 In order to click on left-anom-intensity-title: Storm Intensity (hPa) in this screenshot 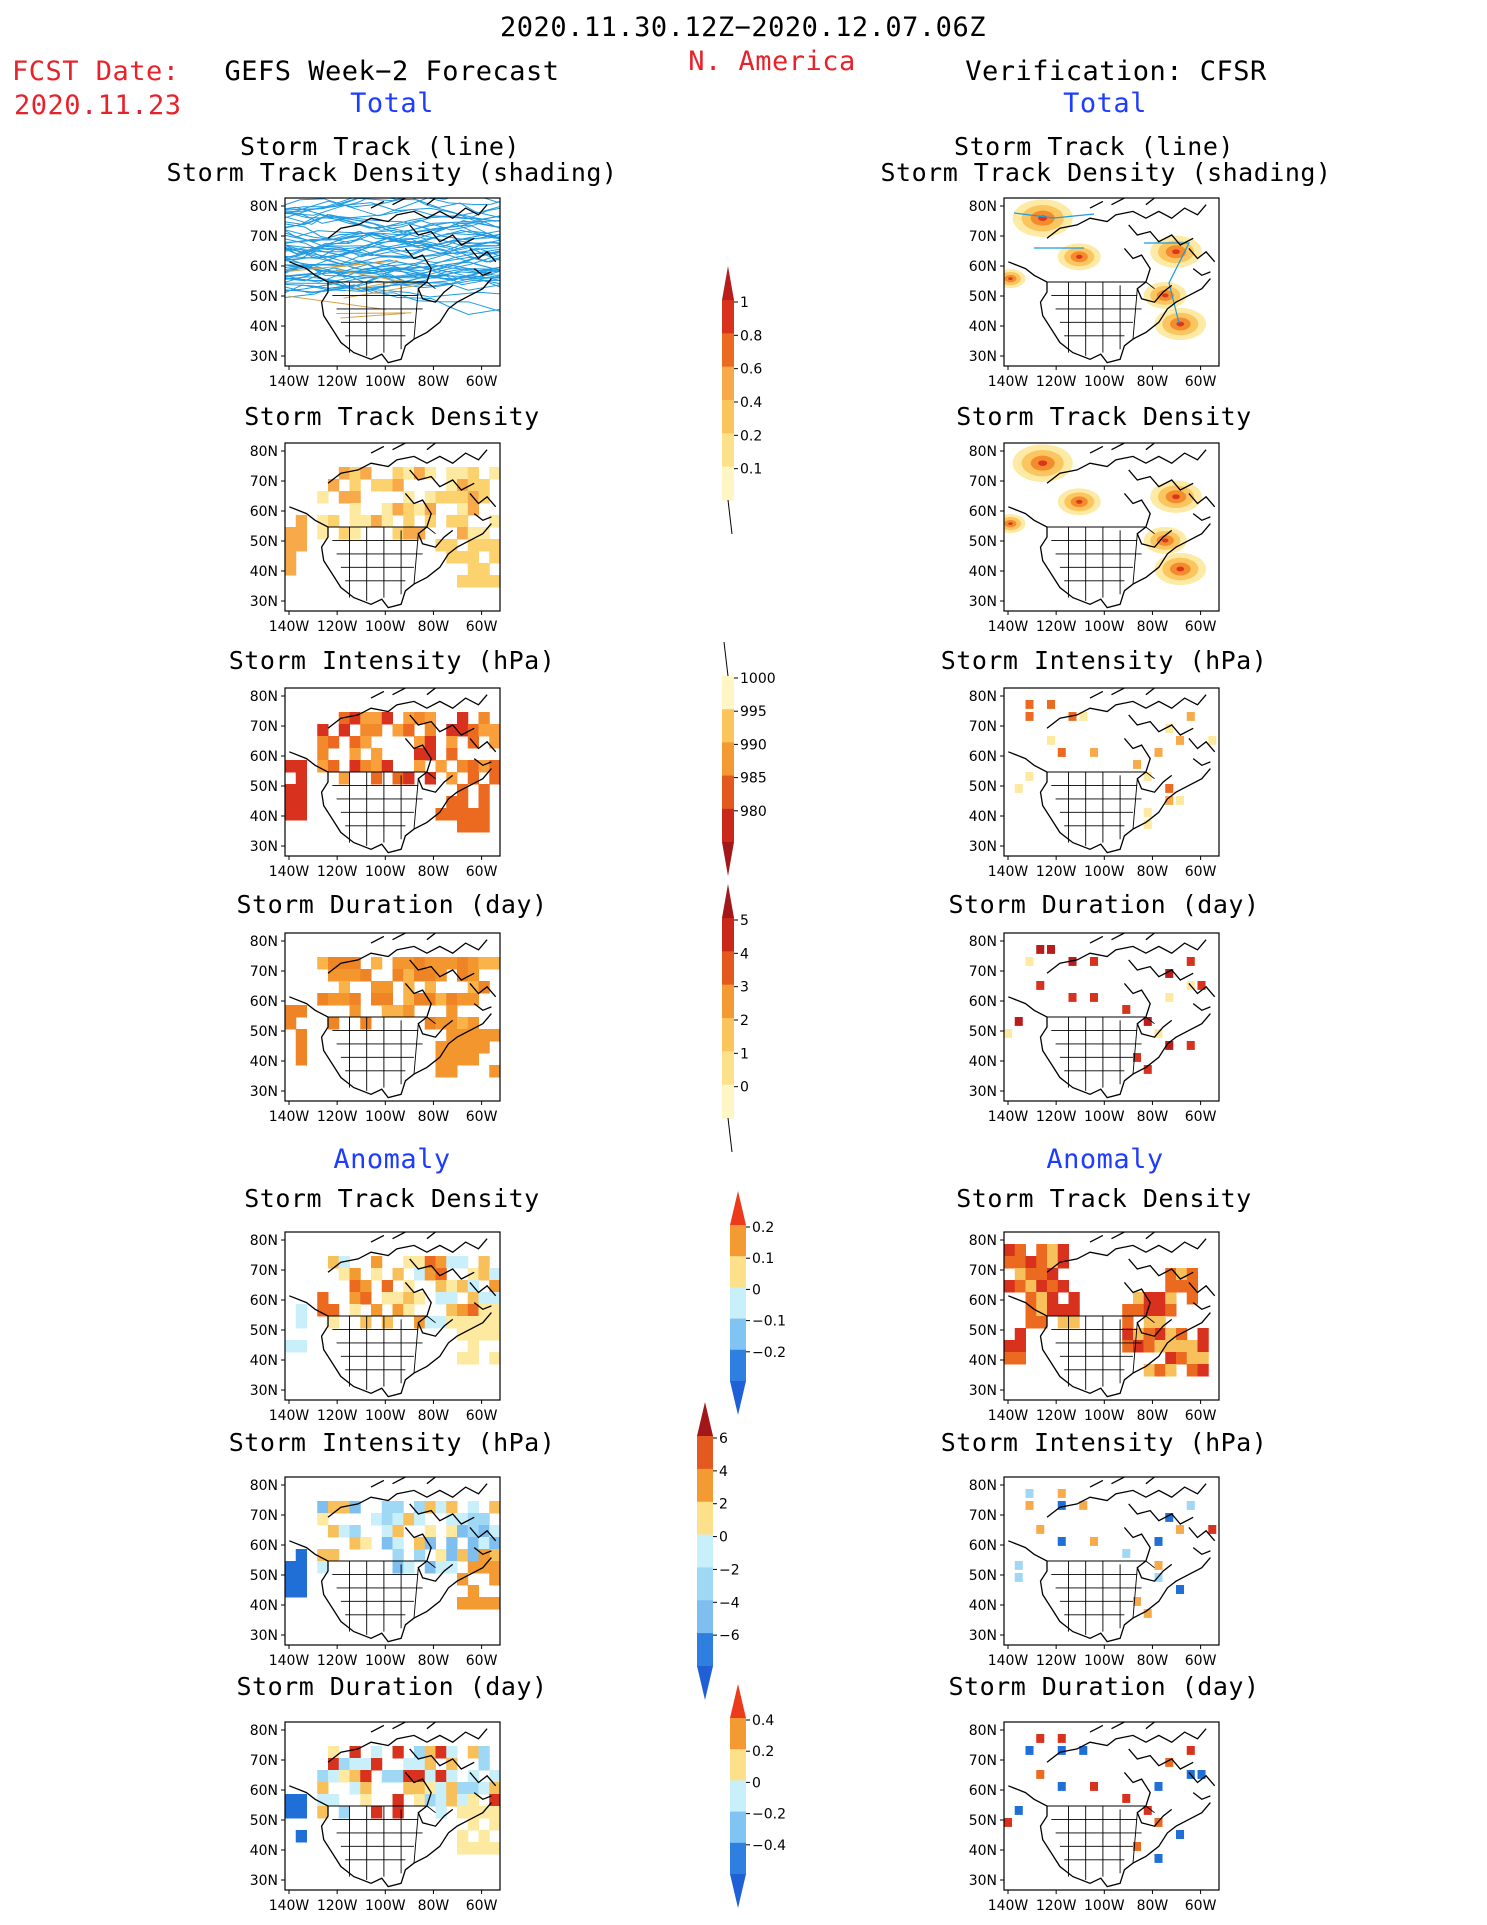, I will do `click(392, 1442)`.